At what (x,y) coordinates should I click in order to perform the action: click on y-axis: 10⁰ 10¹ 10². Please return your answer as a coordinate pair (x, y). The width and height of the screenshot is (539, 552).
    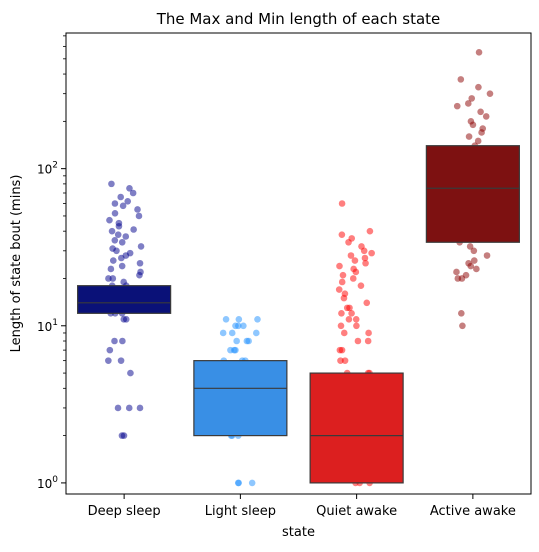
    Looking at the image, I should click on (51, 263).